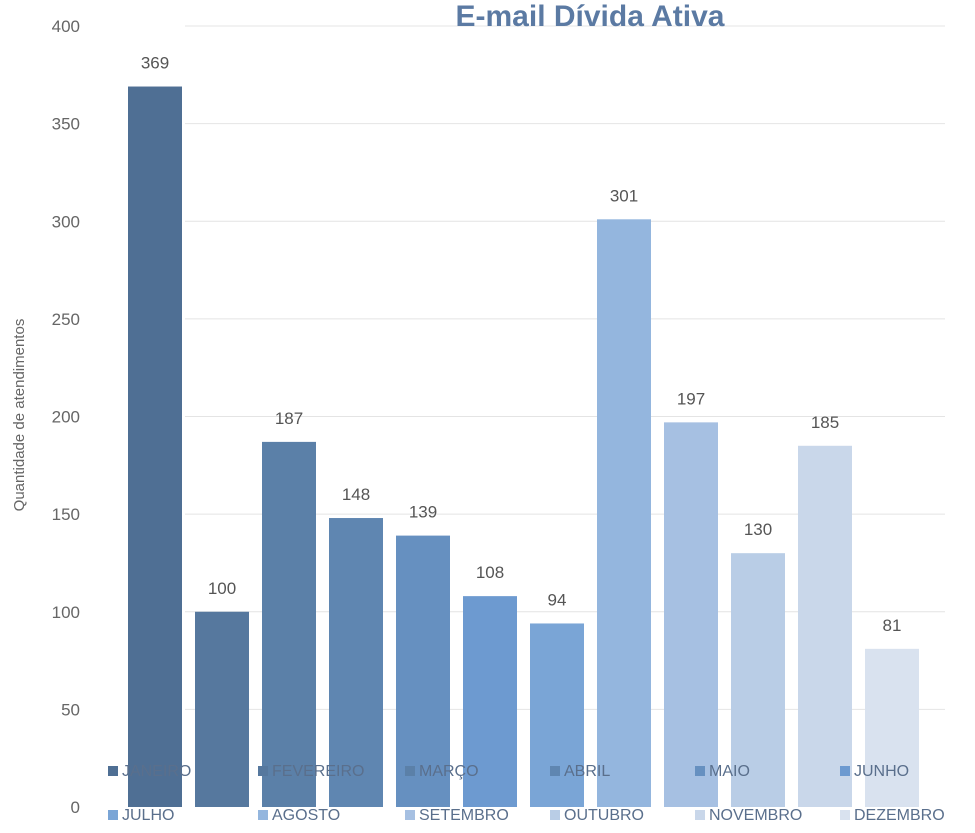 Image resolution: width=975 pixels, height=833 pixels. I want to click on legend-item: ABRIL, so click(580, 771).